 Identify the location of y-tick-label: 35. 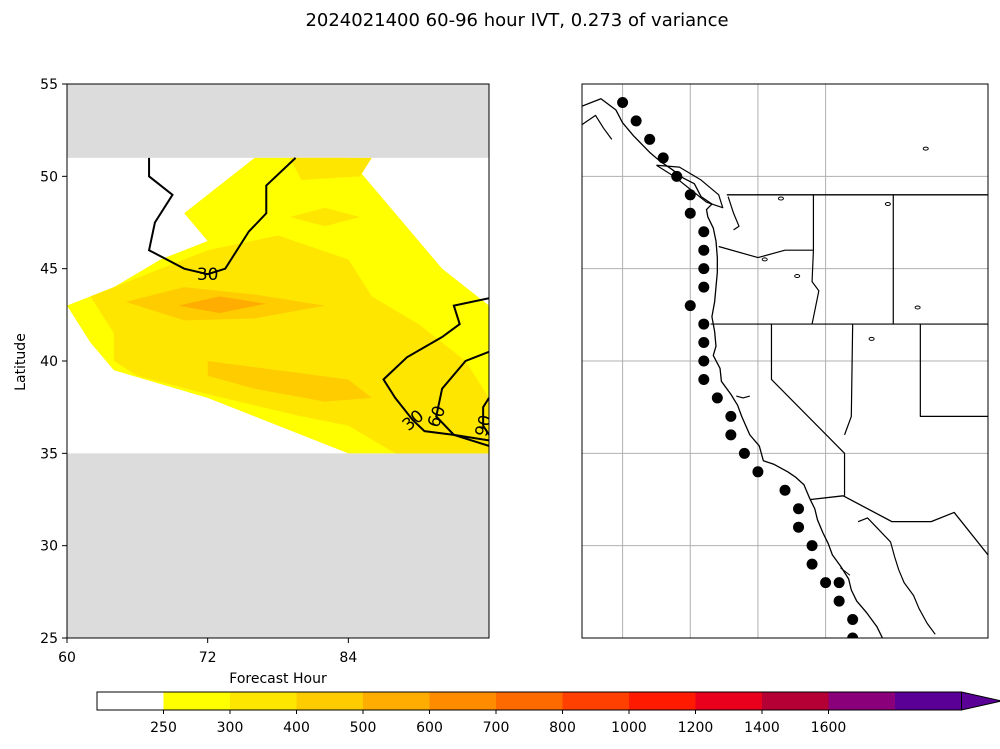
(49, 454).